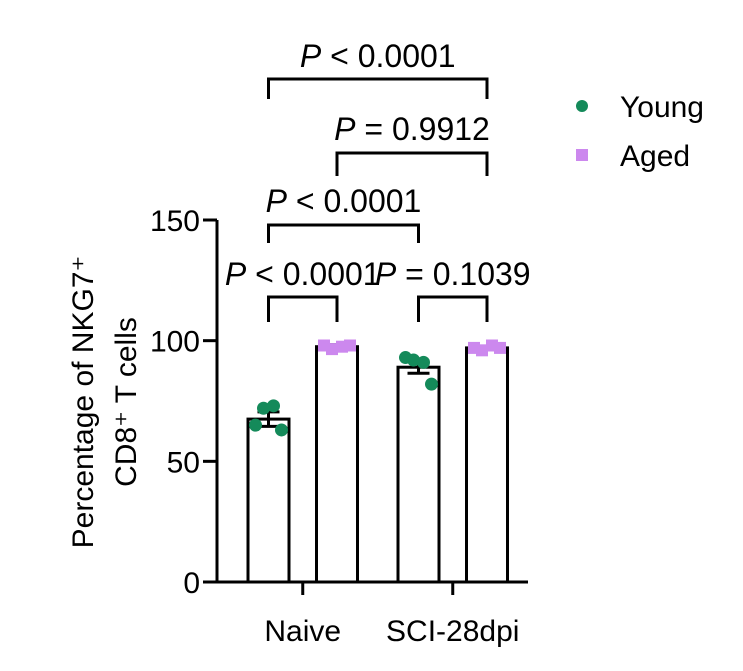 This screenshot has height=671, width=743. What do you see at coordinates (175, 342) in the screenshot?
I see `y-tick-label: 100` at bounding box center [175, 342].